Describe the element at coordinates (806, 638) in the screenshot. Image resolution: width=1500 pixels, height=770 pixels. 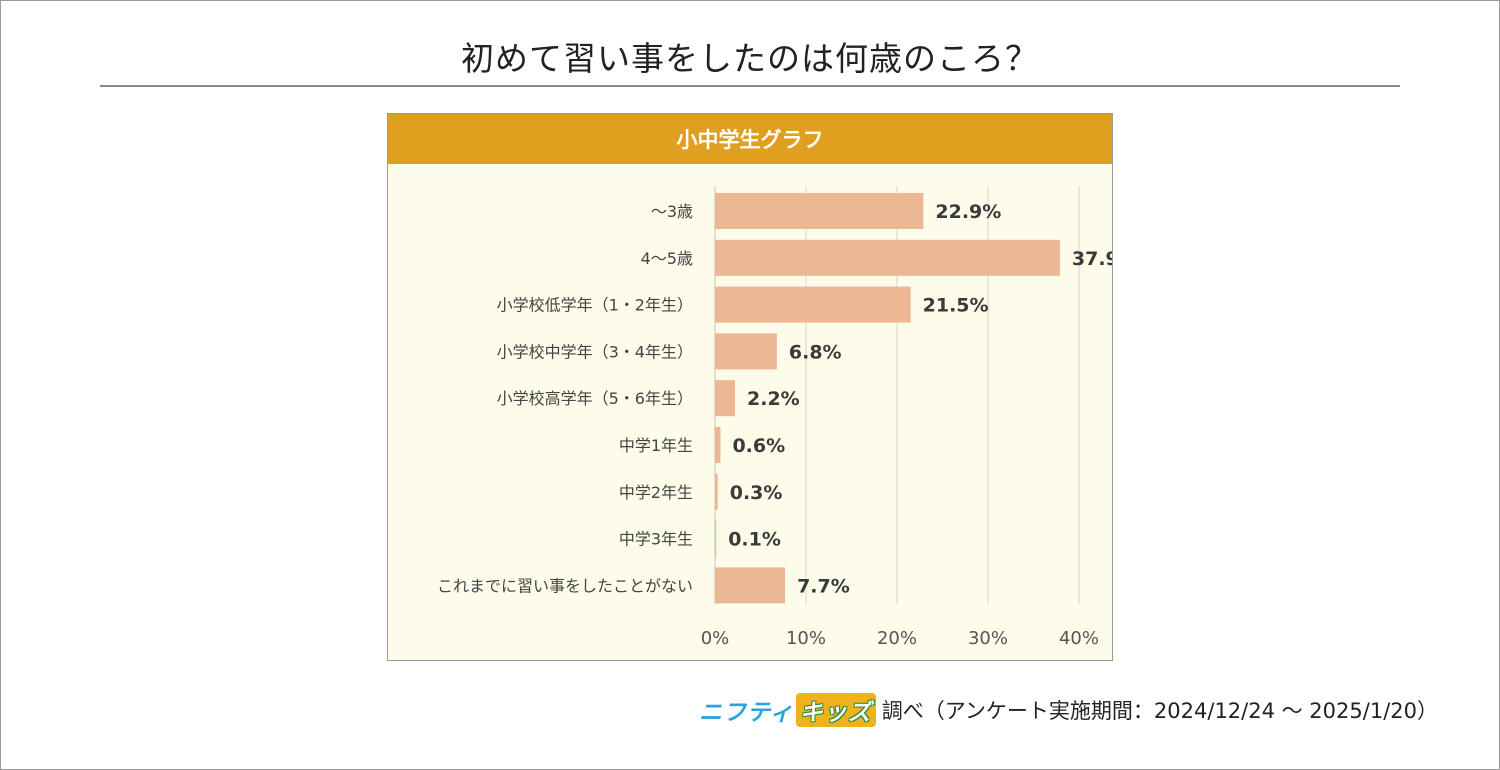
I see `x-tick-label: 10%` at that location.